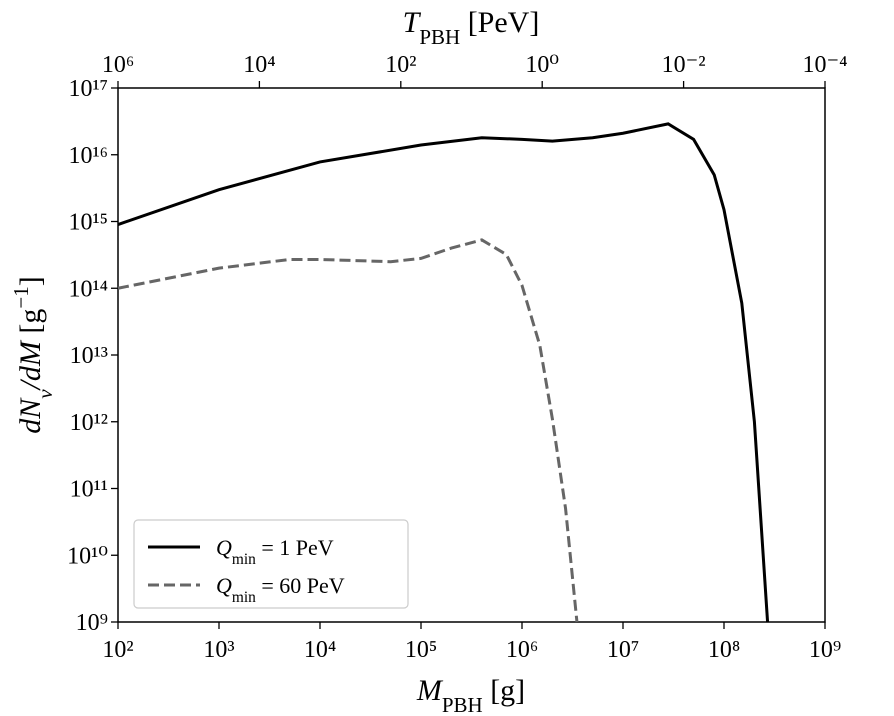 The width and height of the screenshot is (894, 716). Describe the element at coordinates (89, 356) in the screenshot. I see `y-tick-label: 10¹³` at that location.